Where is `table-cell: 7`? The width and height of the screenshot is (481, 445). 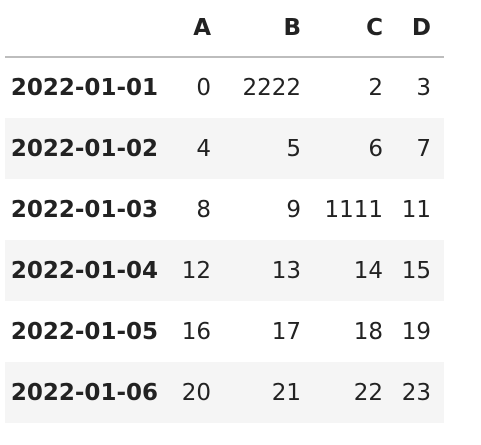 table-cell: 7 is located at coordinates (420, 148).